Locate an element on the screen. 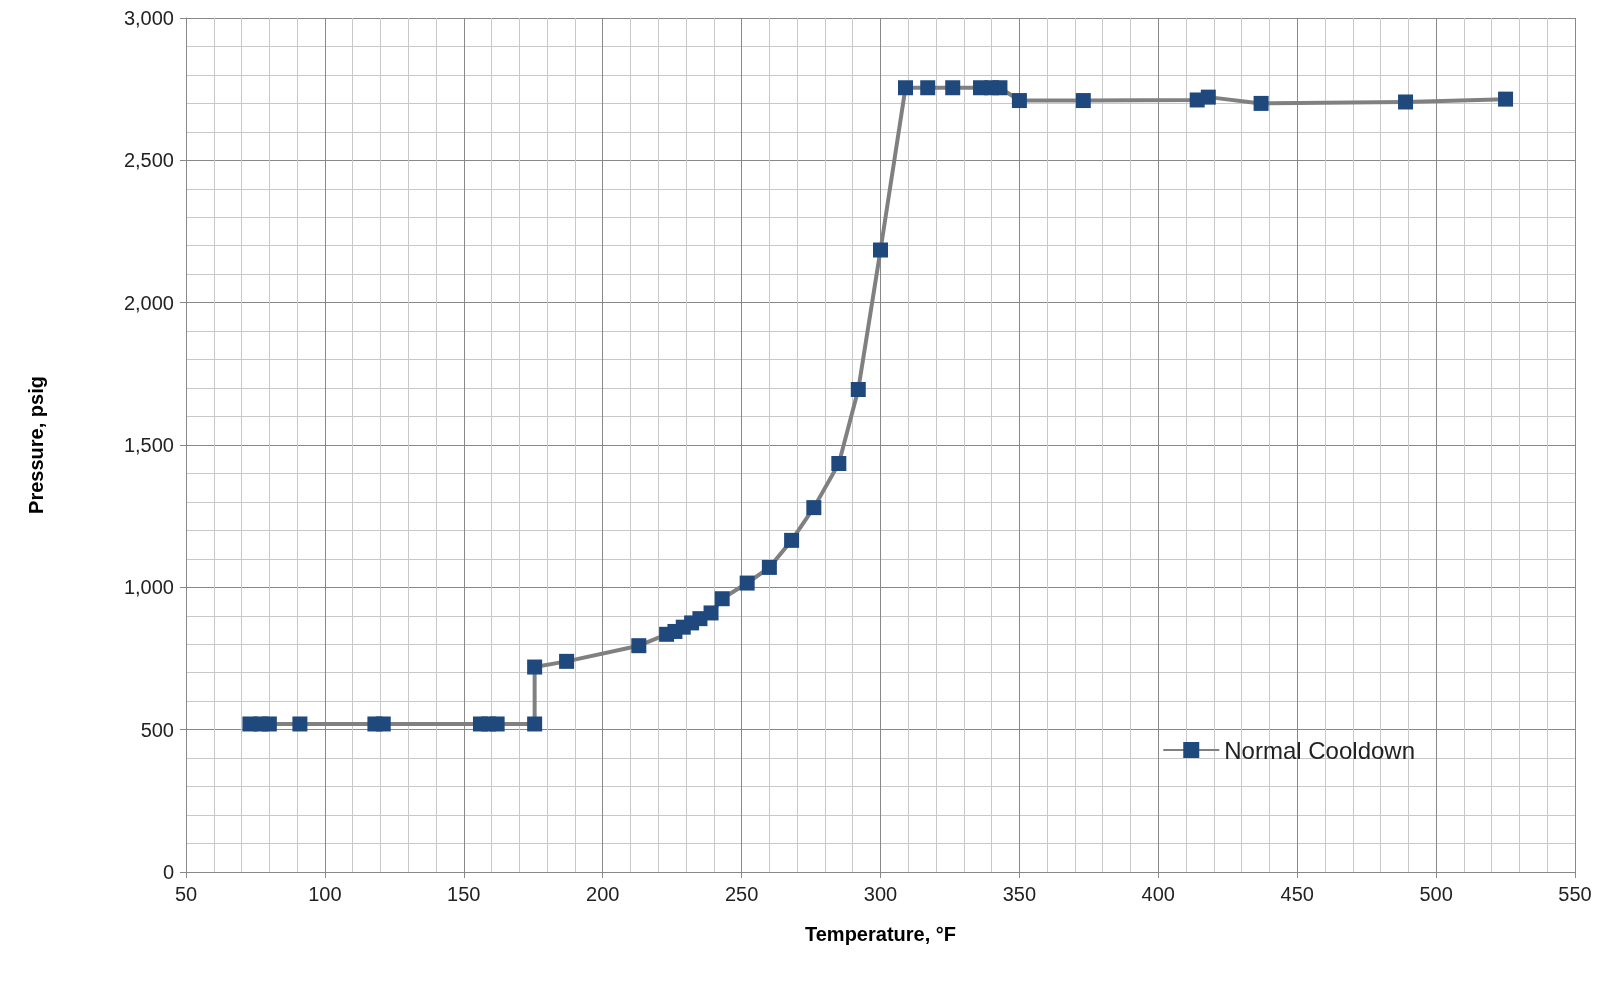  legend-label: Normal Cooldown is located at coordinates (1319, 750).